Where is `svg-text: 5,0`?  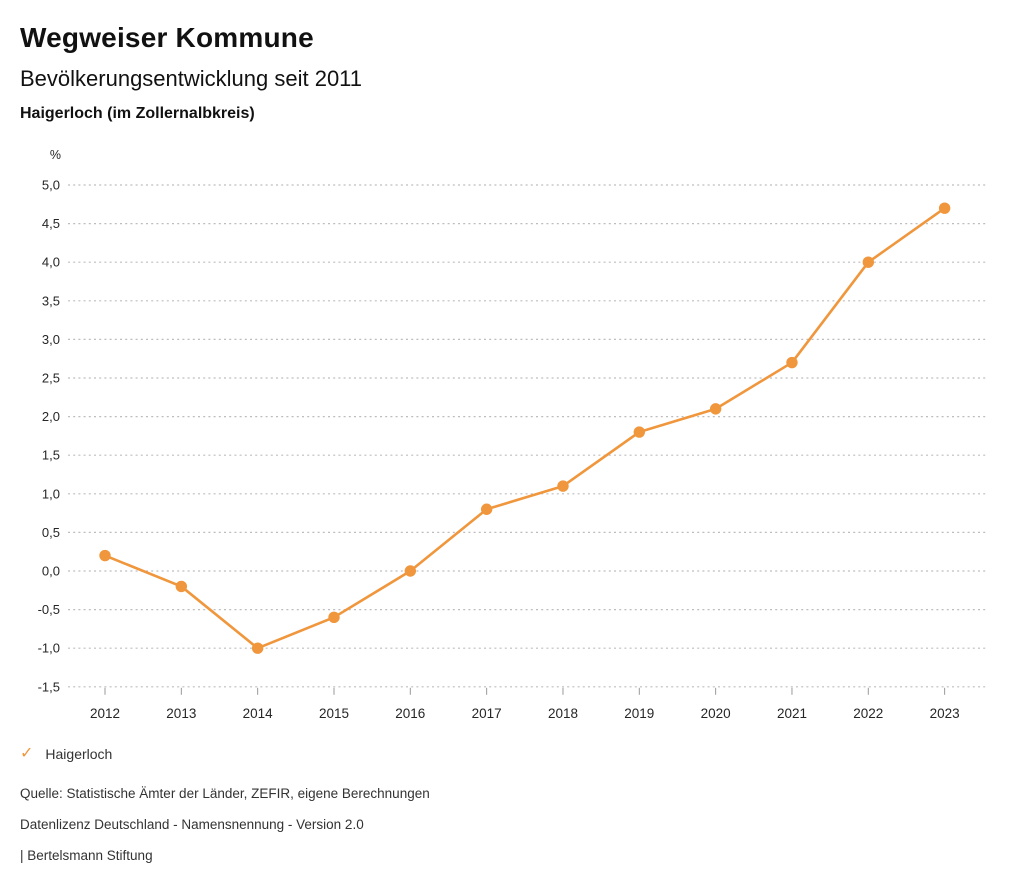 svg-text: 5,0 is located at coordinates (51, 185).